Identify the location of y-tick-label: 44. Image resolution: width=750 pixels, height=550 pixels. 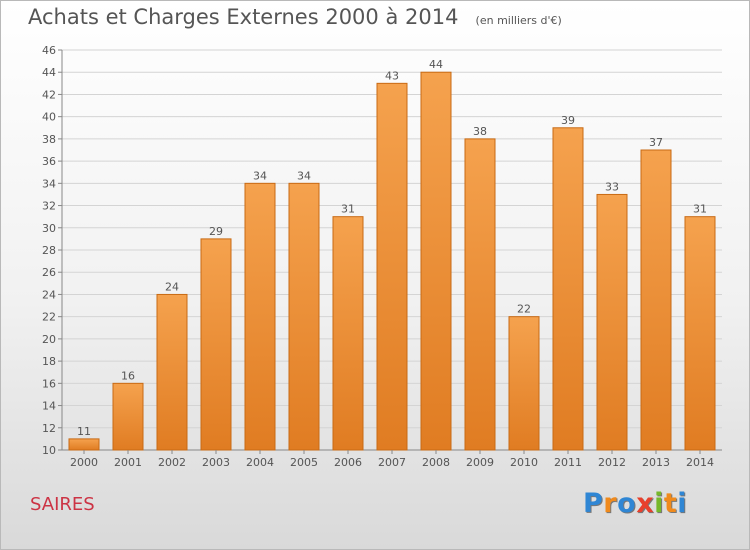
(49, 72).